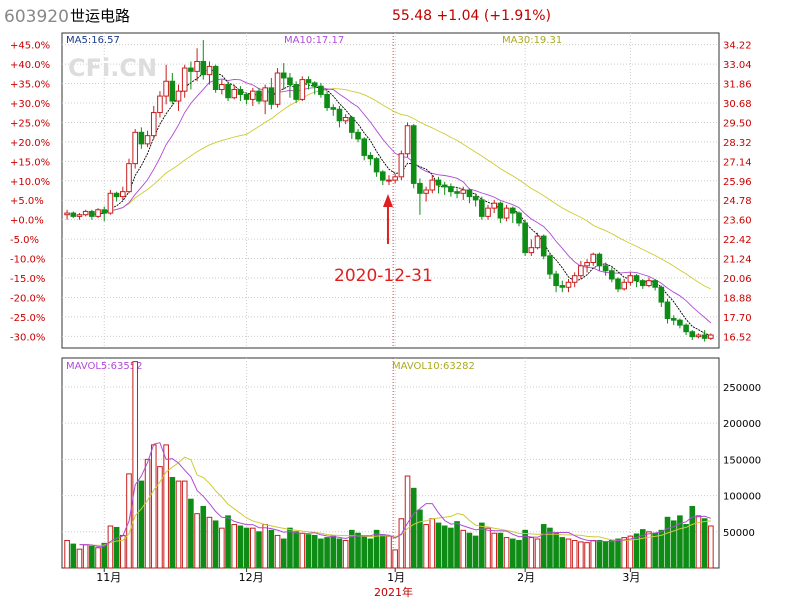 Image resolution: width=800 pixels, height=600 pixels. I want to click on price-tick-label: 16.52, so click(737, 337).